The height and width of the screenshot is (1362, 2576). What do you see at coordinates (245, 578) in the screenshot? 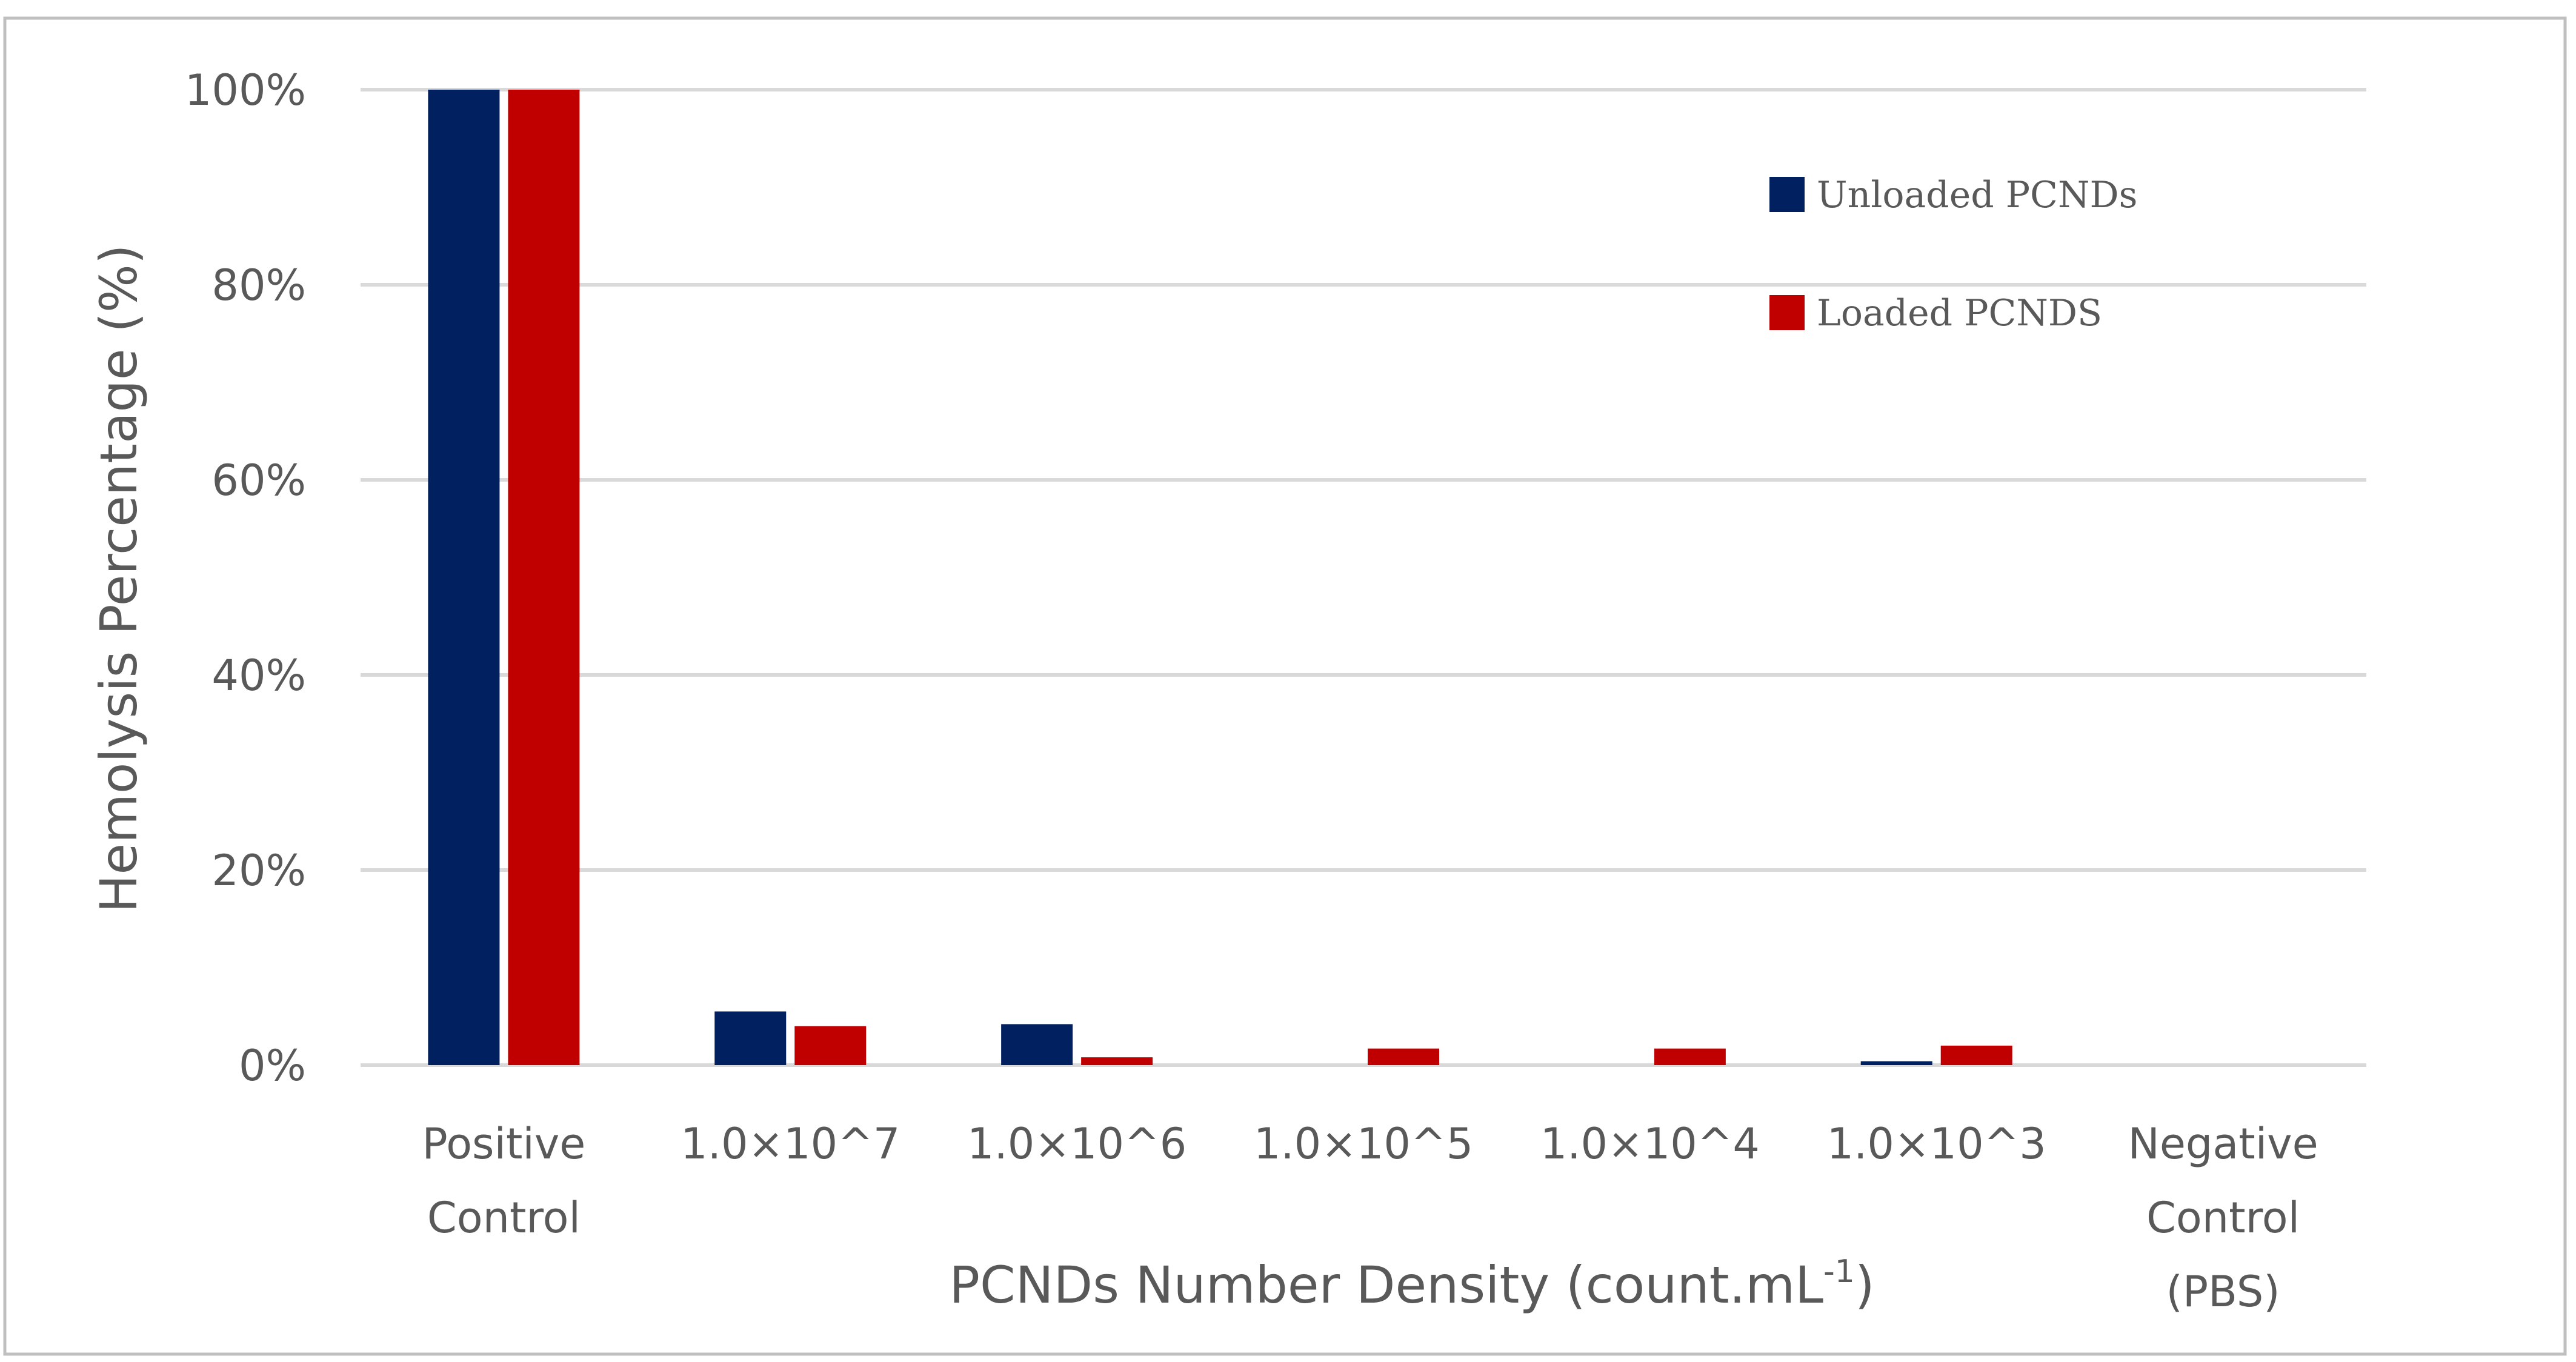
I see `y-axis-ticks: 0% 20% 40% 60% 80% 100%` at bounding box center [245, 578].